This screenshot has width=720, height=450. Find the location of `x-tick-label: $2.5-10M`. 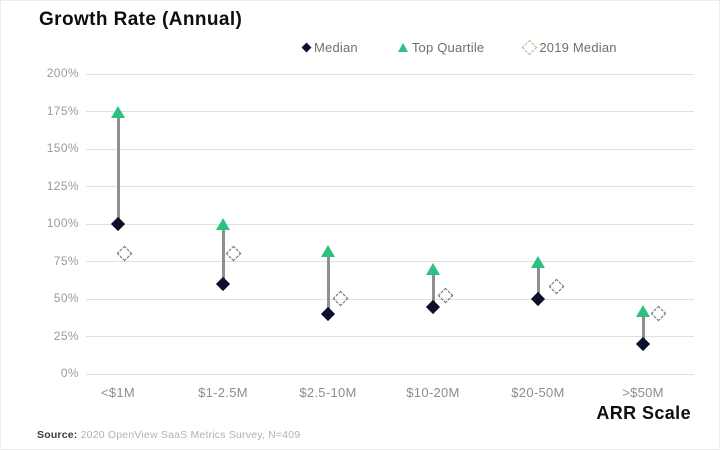

x-tick-label: $2.5-10M is located at coordinates (328, 392).